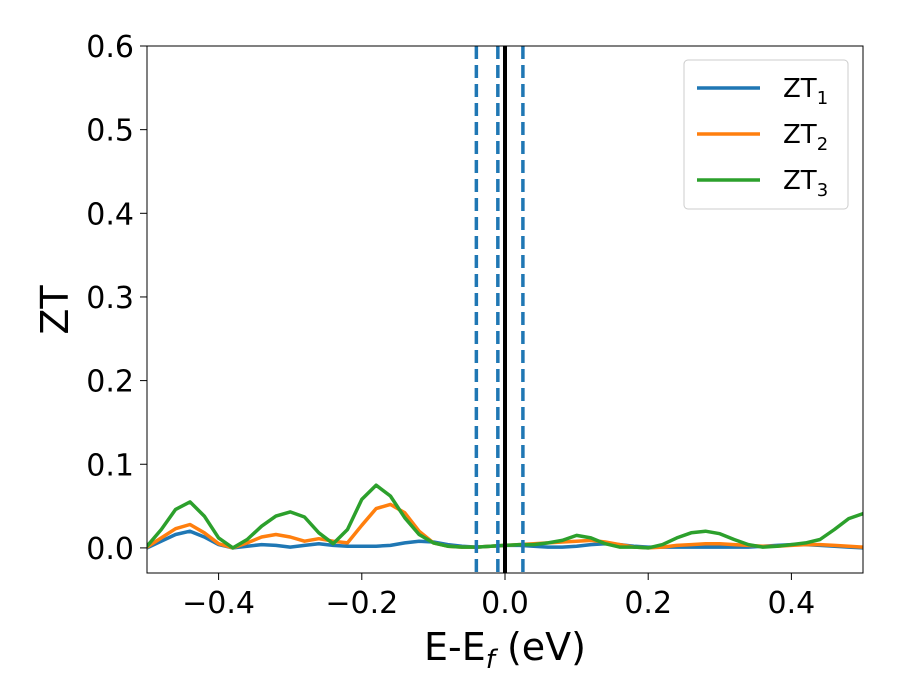 Image resolution: width=900 pixels, height=700 pixels. Describe the element at coordinates (792, 603) in the screenshot. I see `x-tick-label: 0.4` at that location.